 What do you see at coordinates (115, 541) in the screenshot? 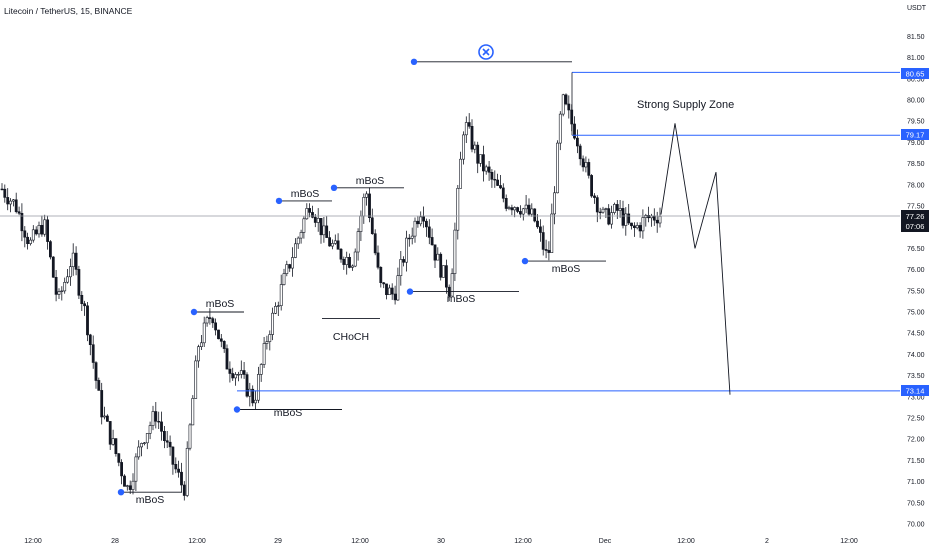
I see `x-tick-label: 28` at bounding box center [115, 541].